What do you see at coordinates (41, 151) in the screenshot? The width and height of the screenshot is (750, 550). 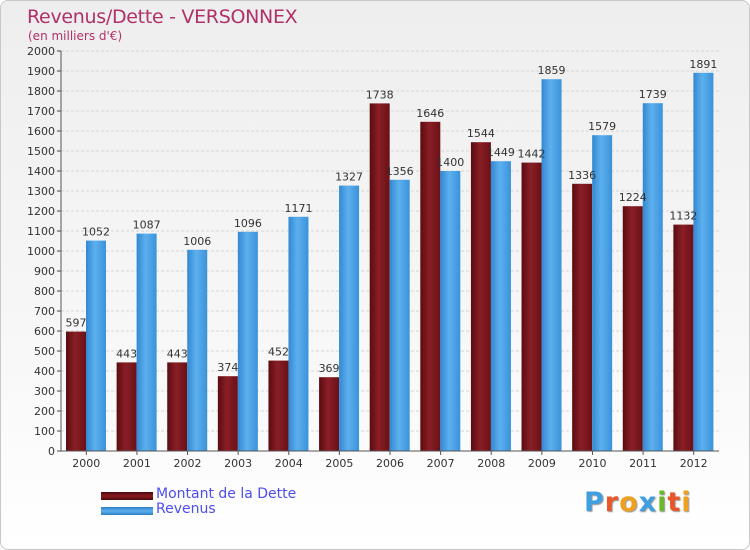 I see `y-tick-label: 1500` at bounding box center [41, 151].